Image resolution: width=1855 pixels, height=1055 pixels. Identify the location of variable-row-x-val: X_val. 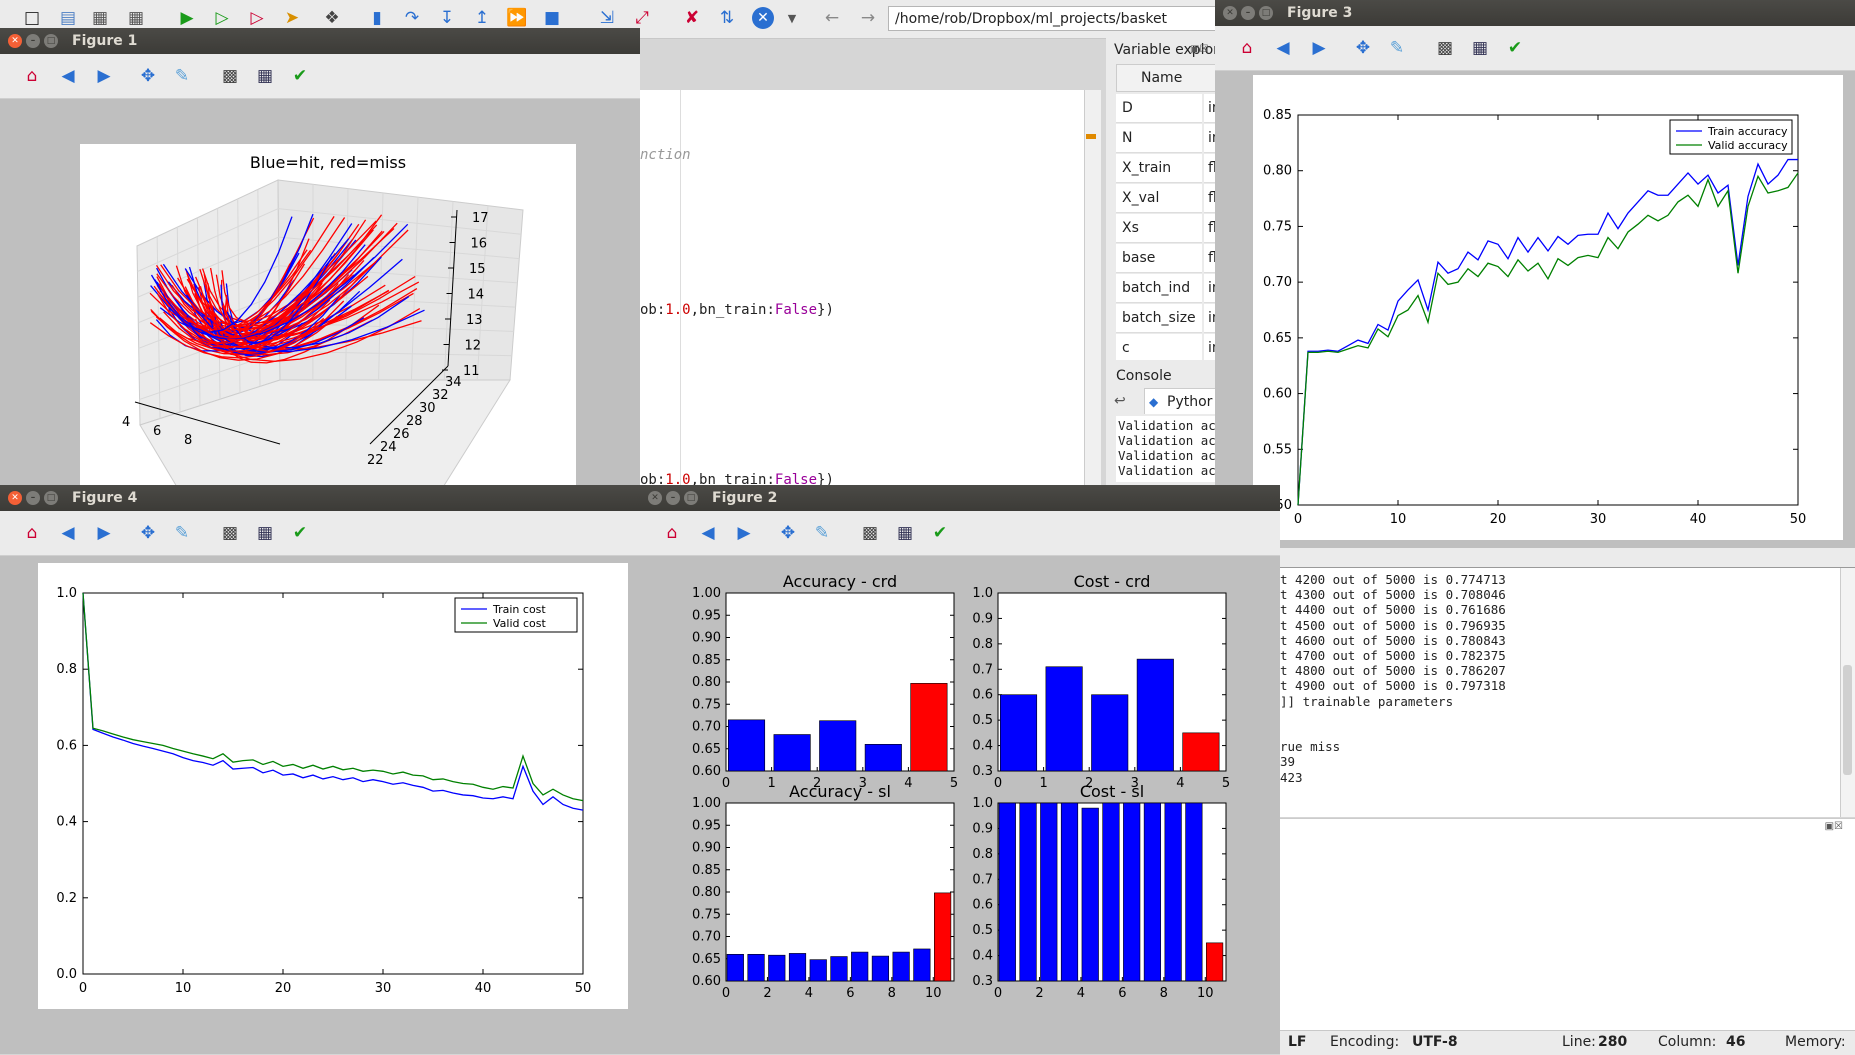
(1159, 198).